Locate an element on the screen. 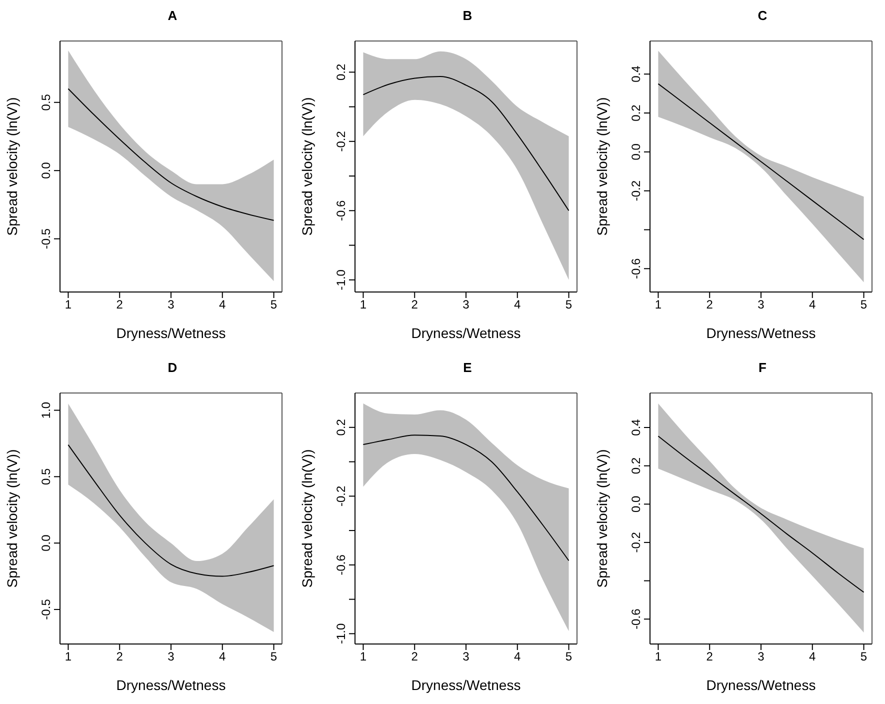  chart-title: F is located at coordinates (763, 367).